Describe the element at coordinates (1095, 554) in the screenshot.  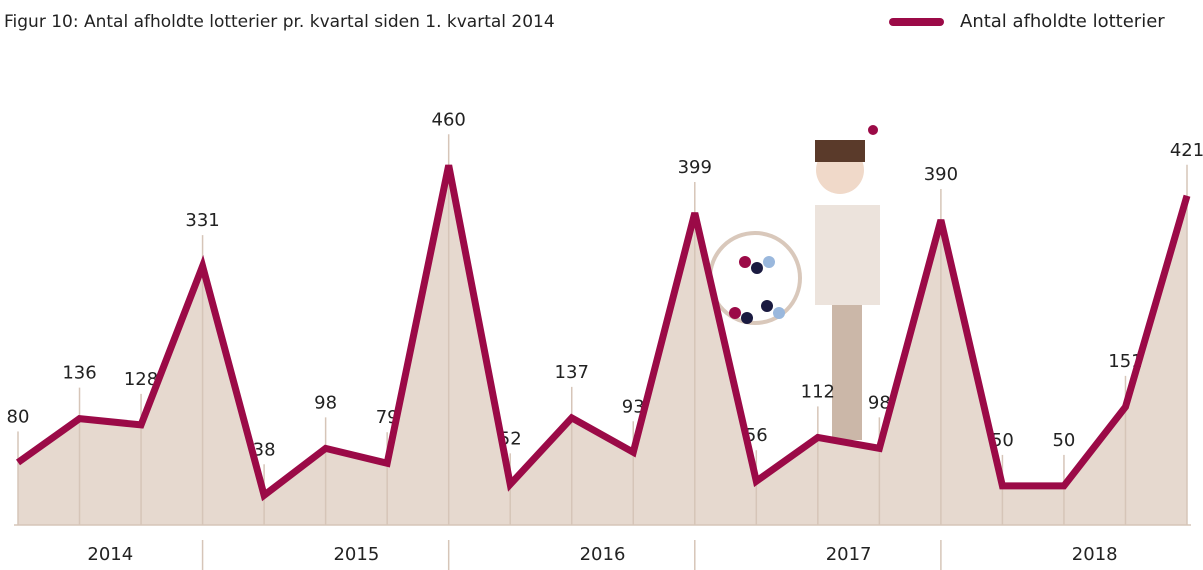
I see `x-group-label: 2018` at that location.